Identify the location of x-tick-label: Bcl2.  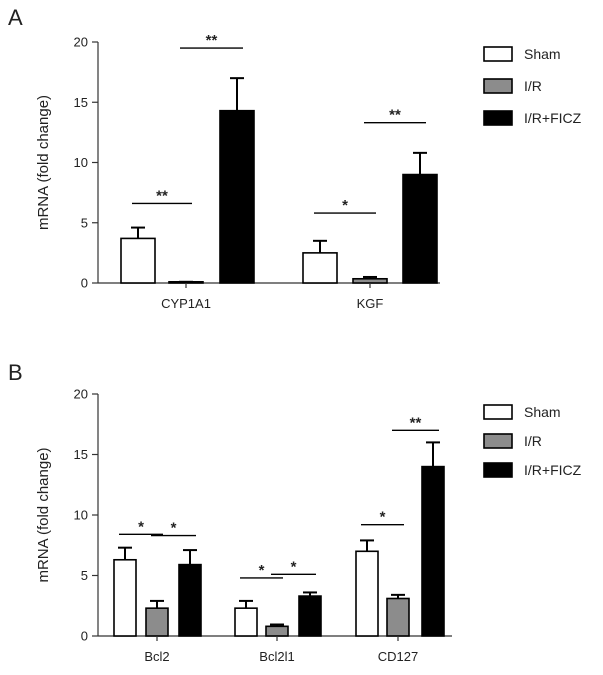
(156, 656).